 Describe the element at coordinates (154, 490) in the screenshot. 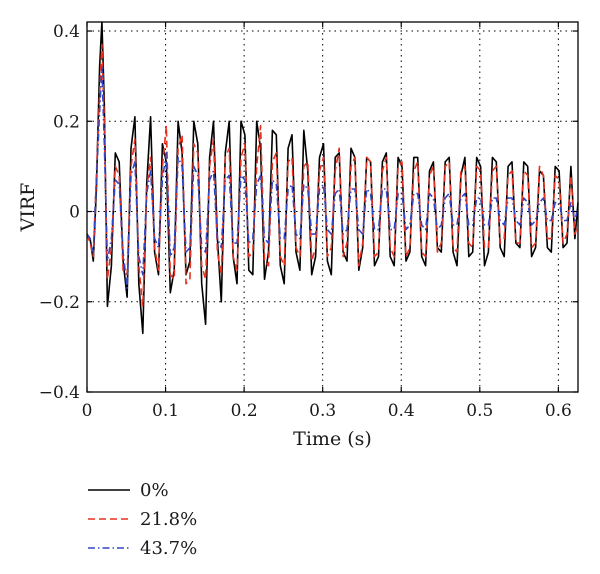

I see `legend-label-0pct: 0%` at that location.